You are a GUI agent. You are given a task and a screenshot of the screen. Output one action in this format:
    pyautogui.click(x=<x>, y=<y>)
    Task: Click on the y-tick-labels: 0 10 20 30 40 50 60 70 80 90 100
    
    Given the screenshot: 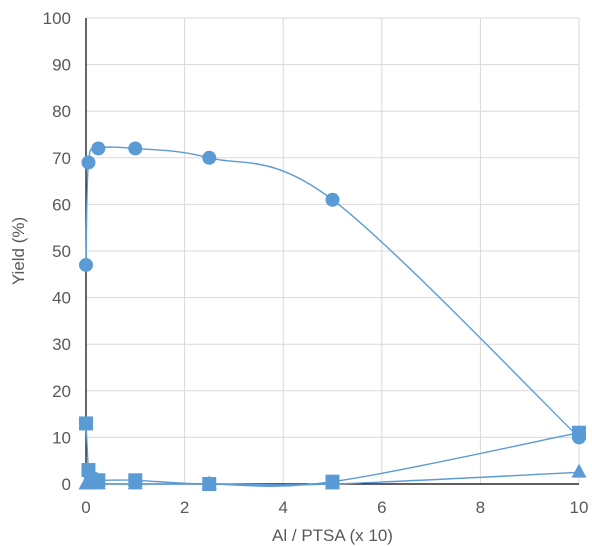 What is the action you would take?
    pyautogui.click(x=57, y=251)
    